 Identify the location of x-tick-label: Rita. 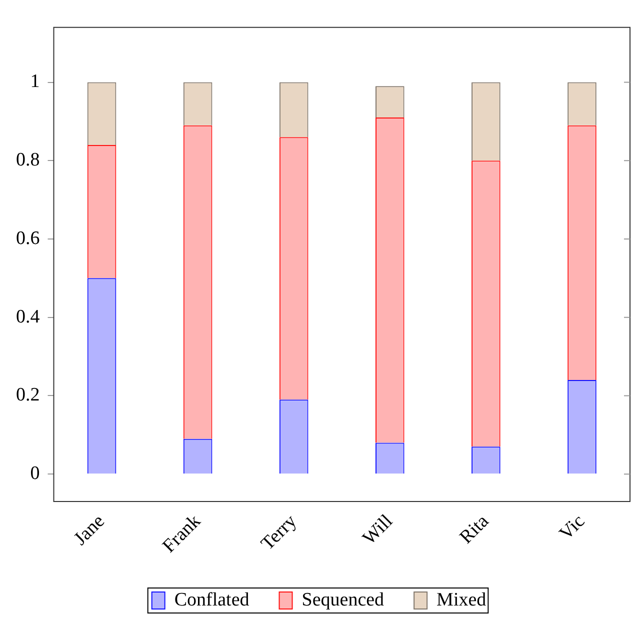
(475, 529).